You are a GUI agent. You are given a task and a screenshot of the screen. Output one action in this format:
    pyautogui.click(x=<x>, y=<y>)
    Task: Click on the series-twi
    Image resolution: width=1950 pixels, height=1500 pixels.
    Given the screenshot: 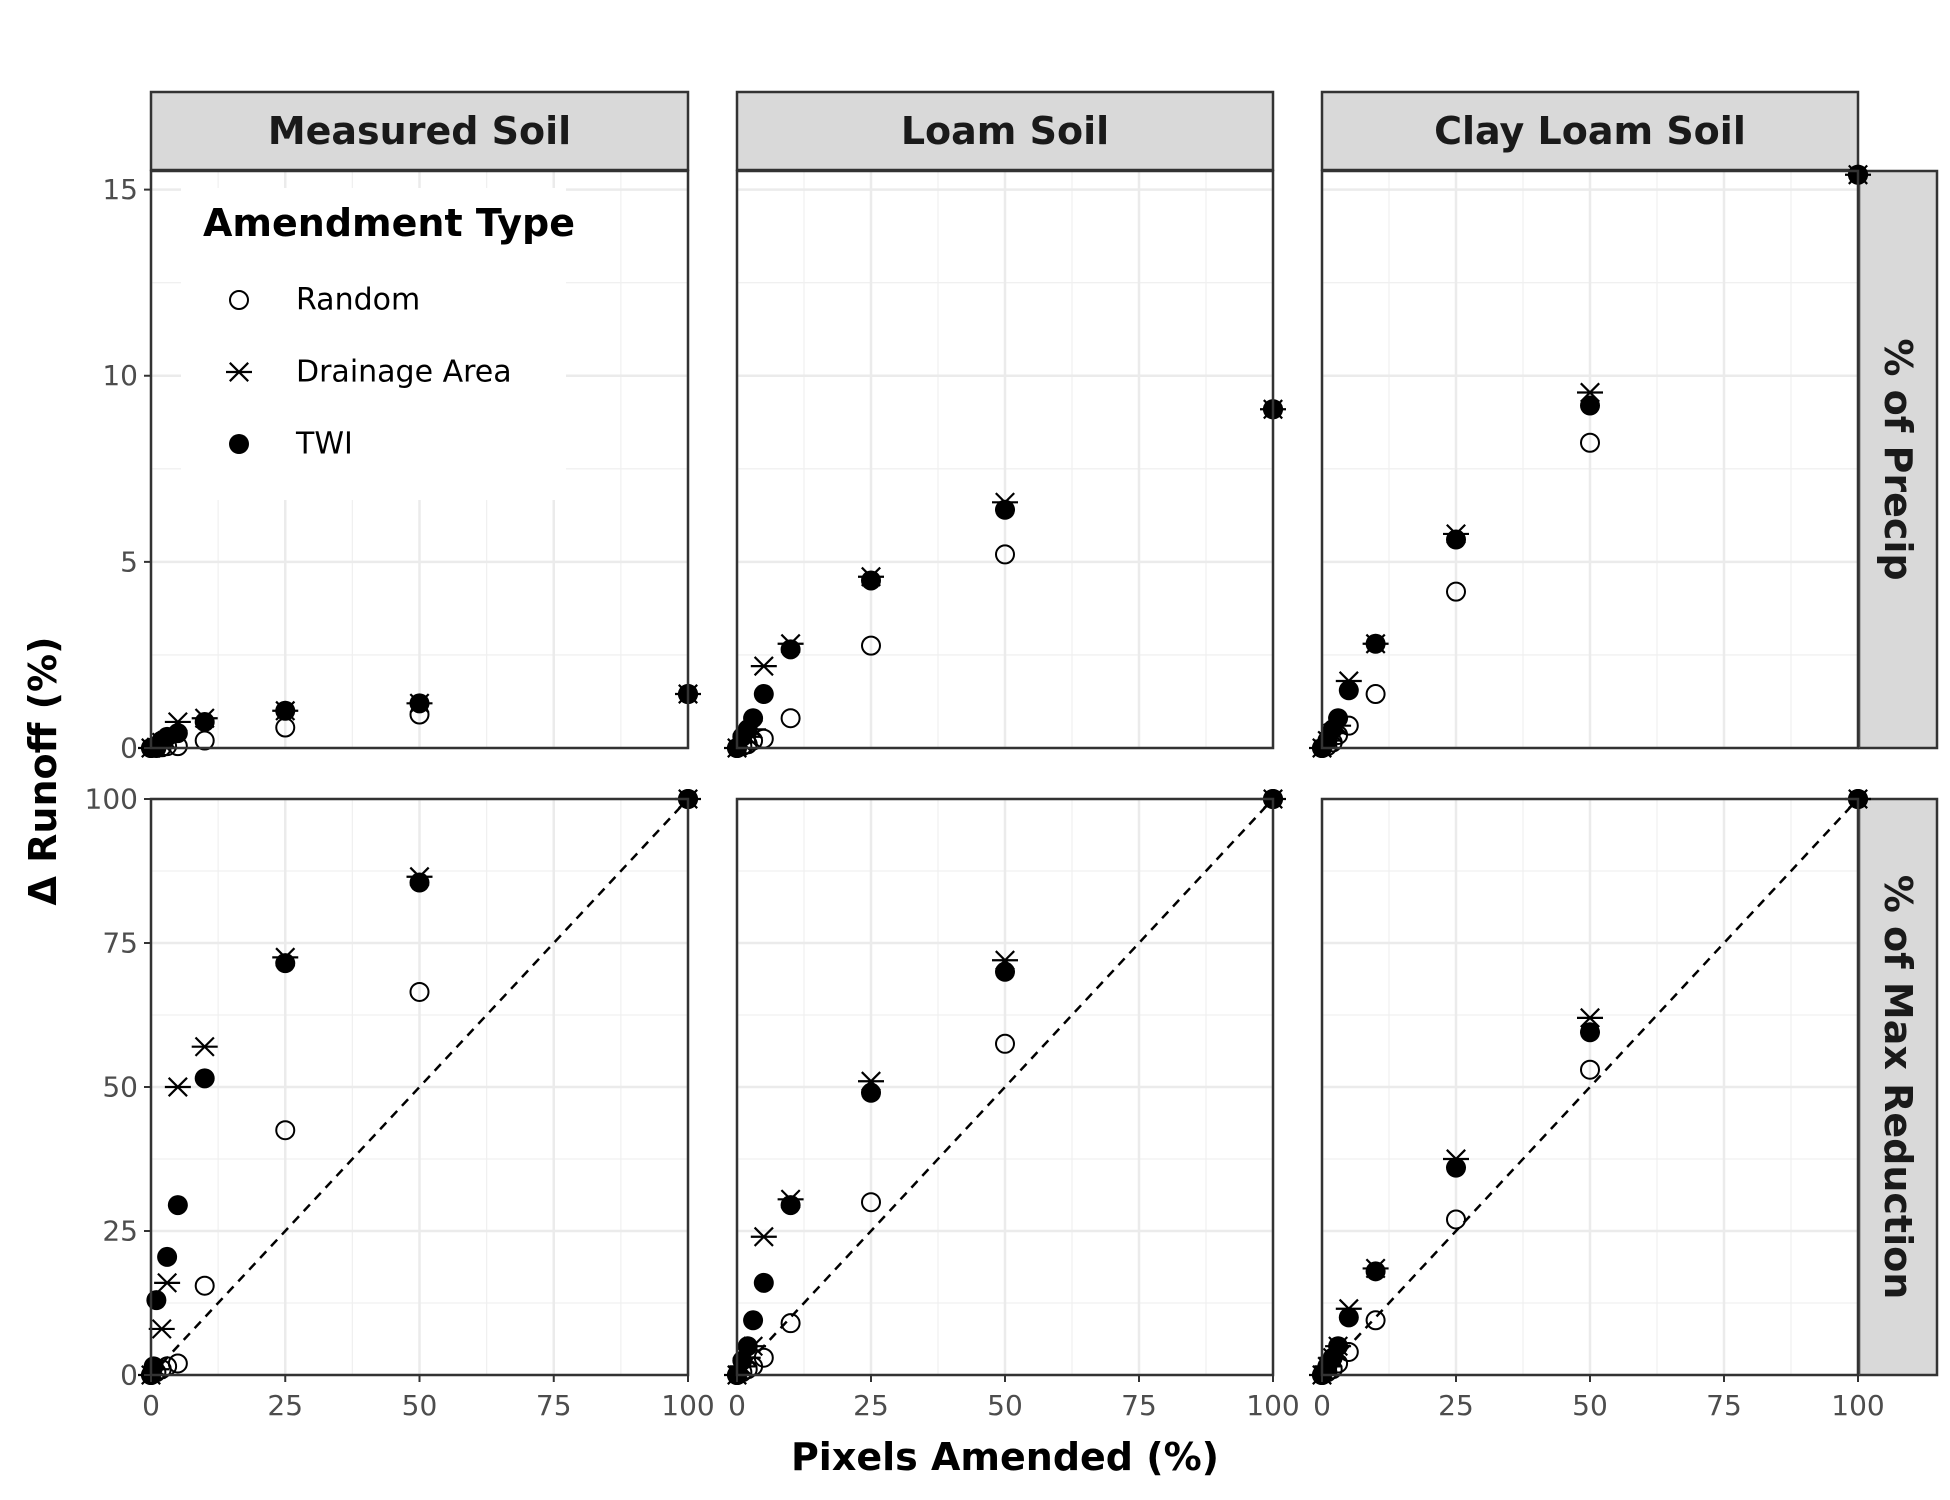 What is the action you would take?
    pyautogui.click(x=1005, y=1087)
    